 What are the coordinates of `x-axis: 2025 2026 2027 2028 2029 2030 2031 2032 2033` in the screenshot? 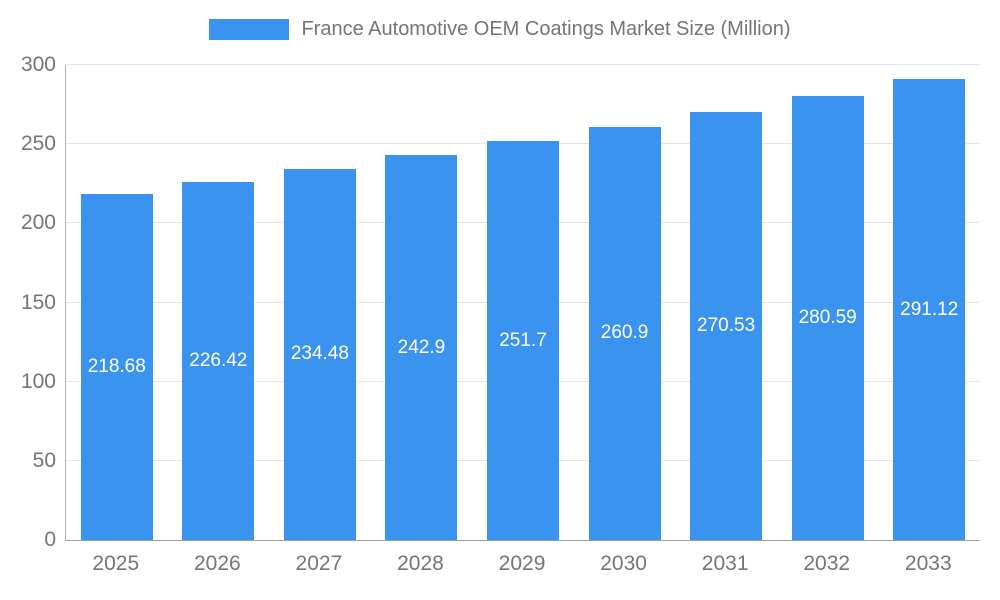 It's located at (522, 564).